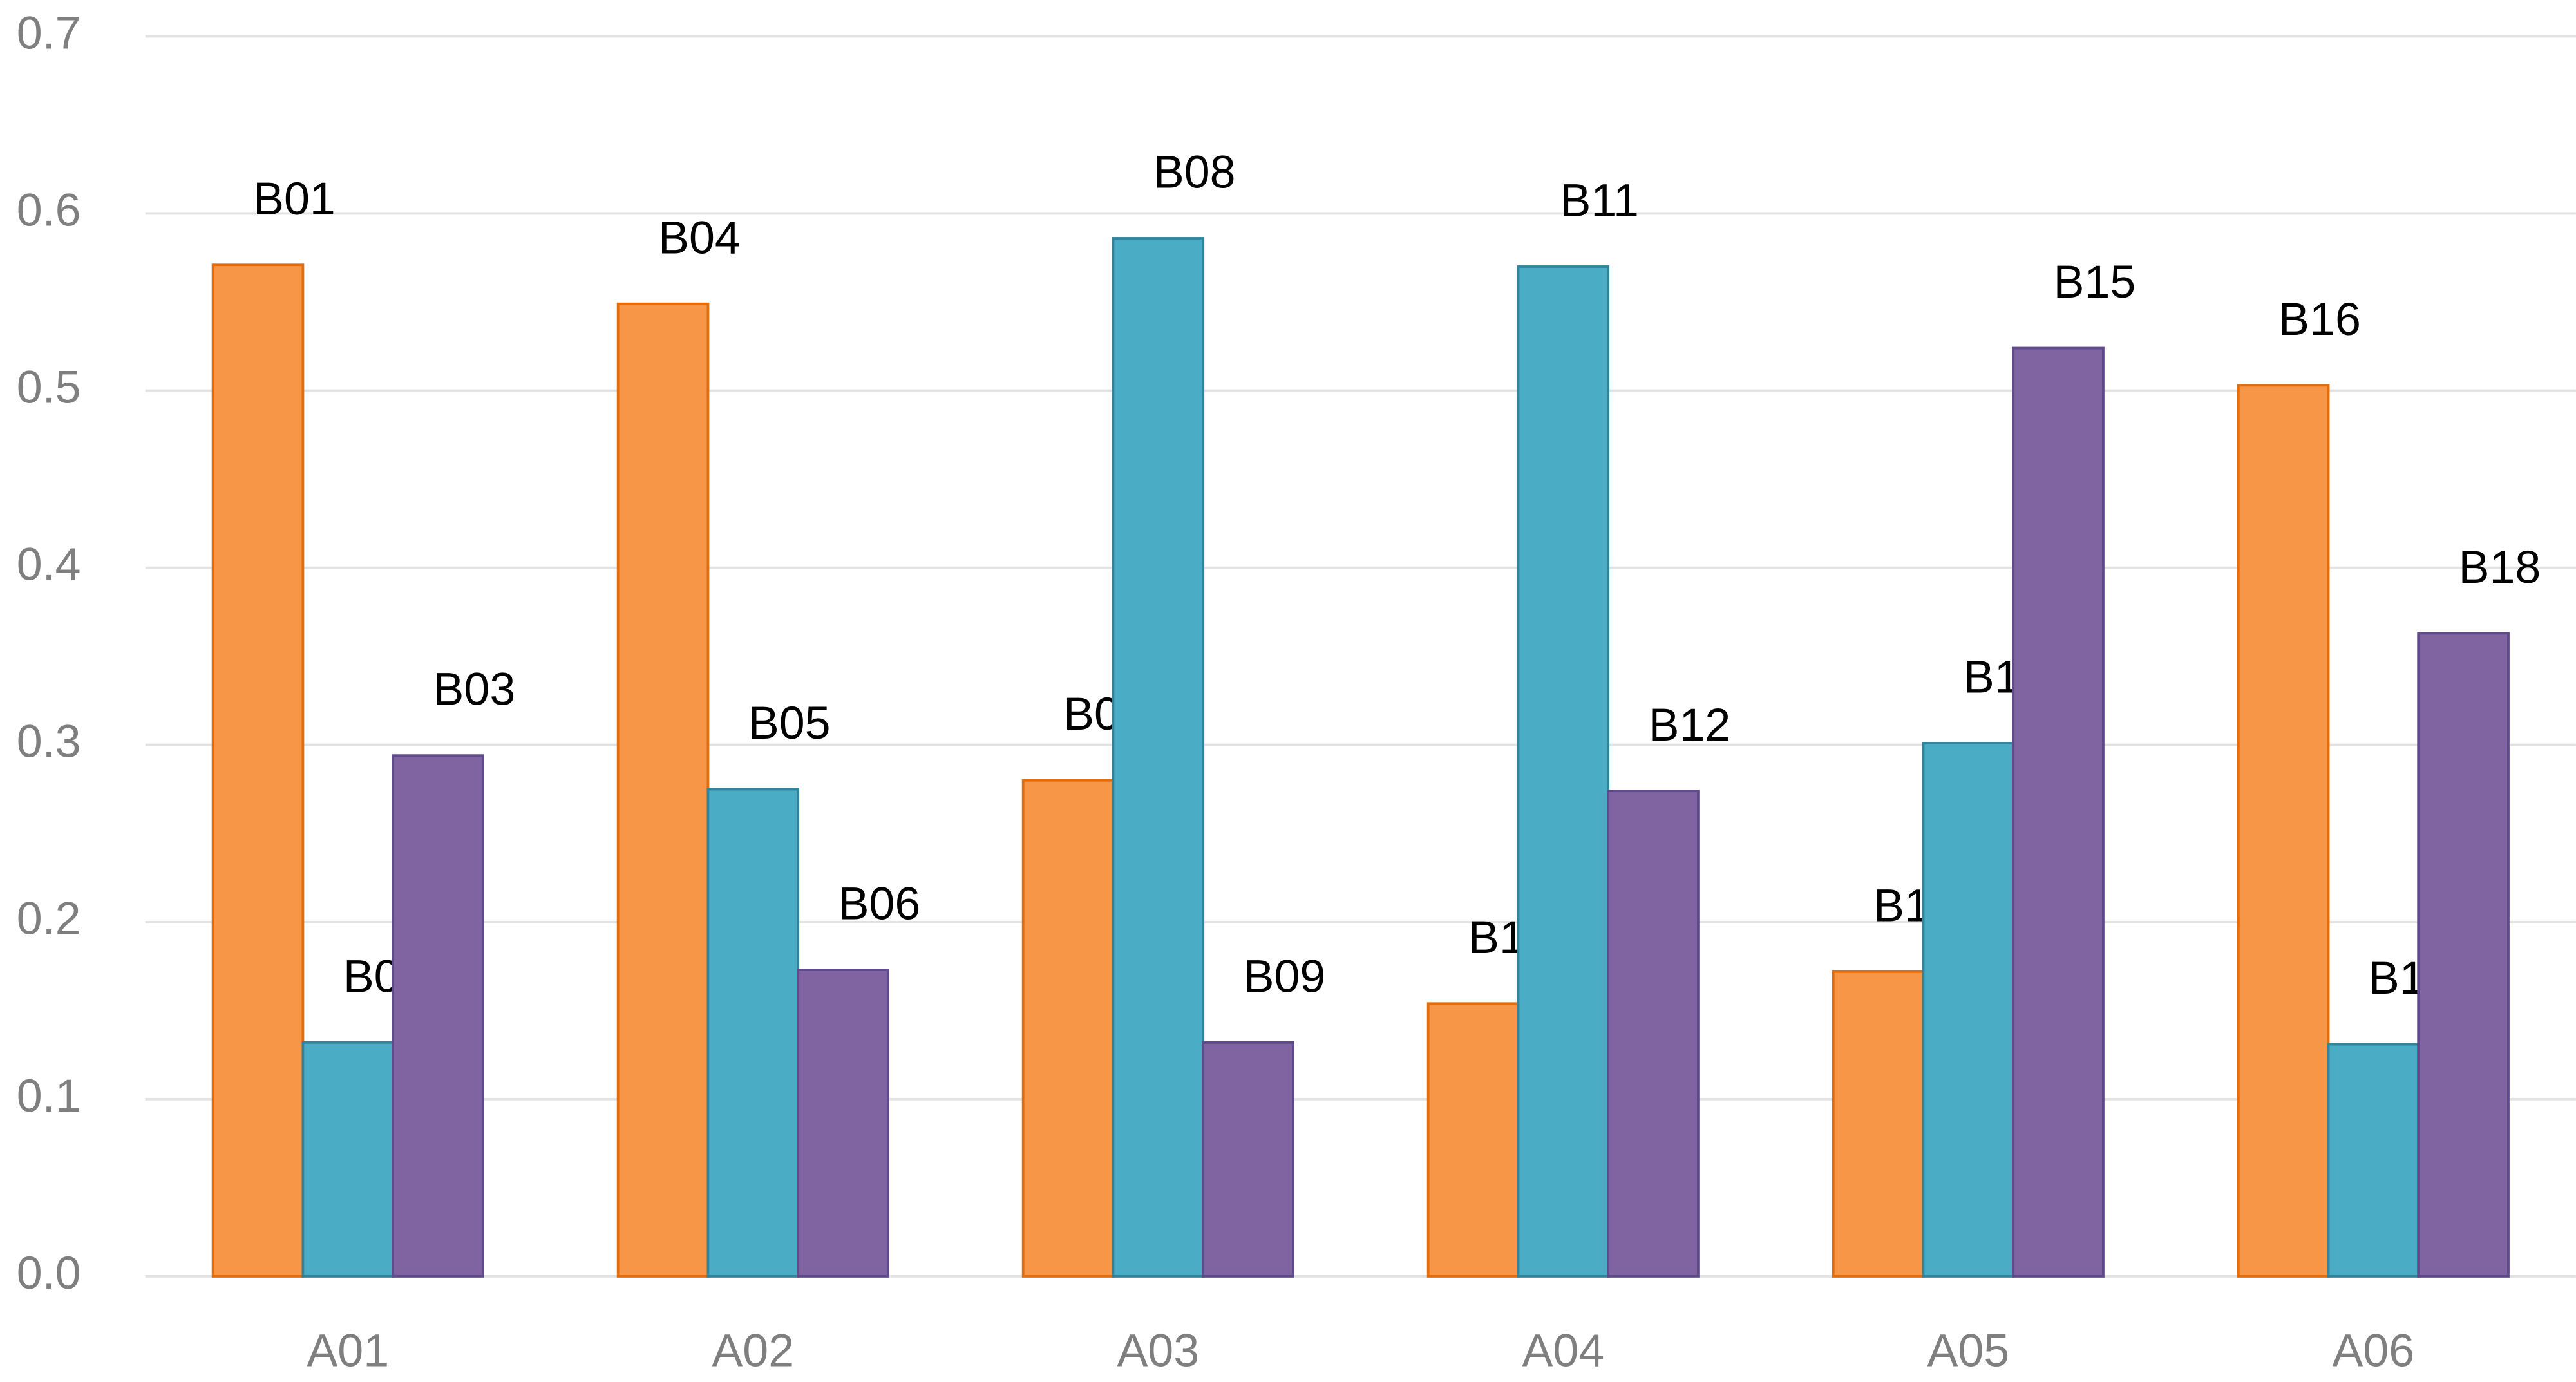  Describe the element at coordinates (879, 904) in the screenshot. I see `bar-label: B06` at that location.